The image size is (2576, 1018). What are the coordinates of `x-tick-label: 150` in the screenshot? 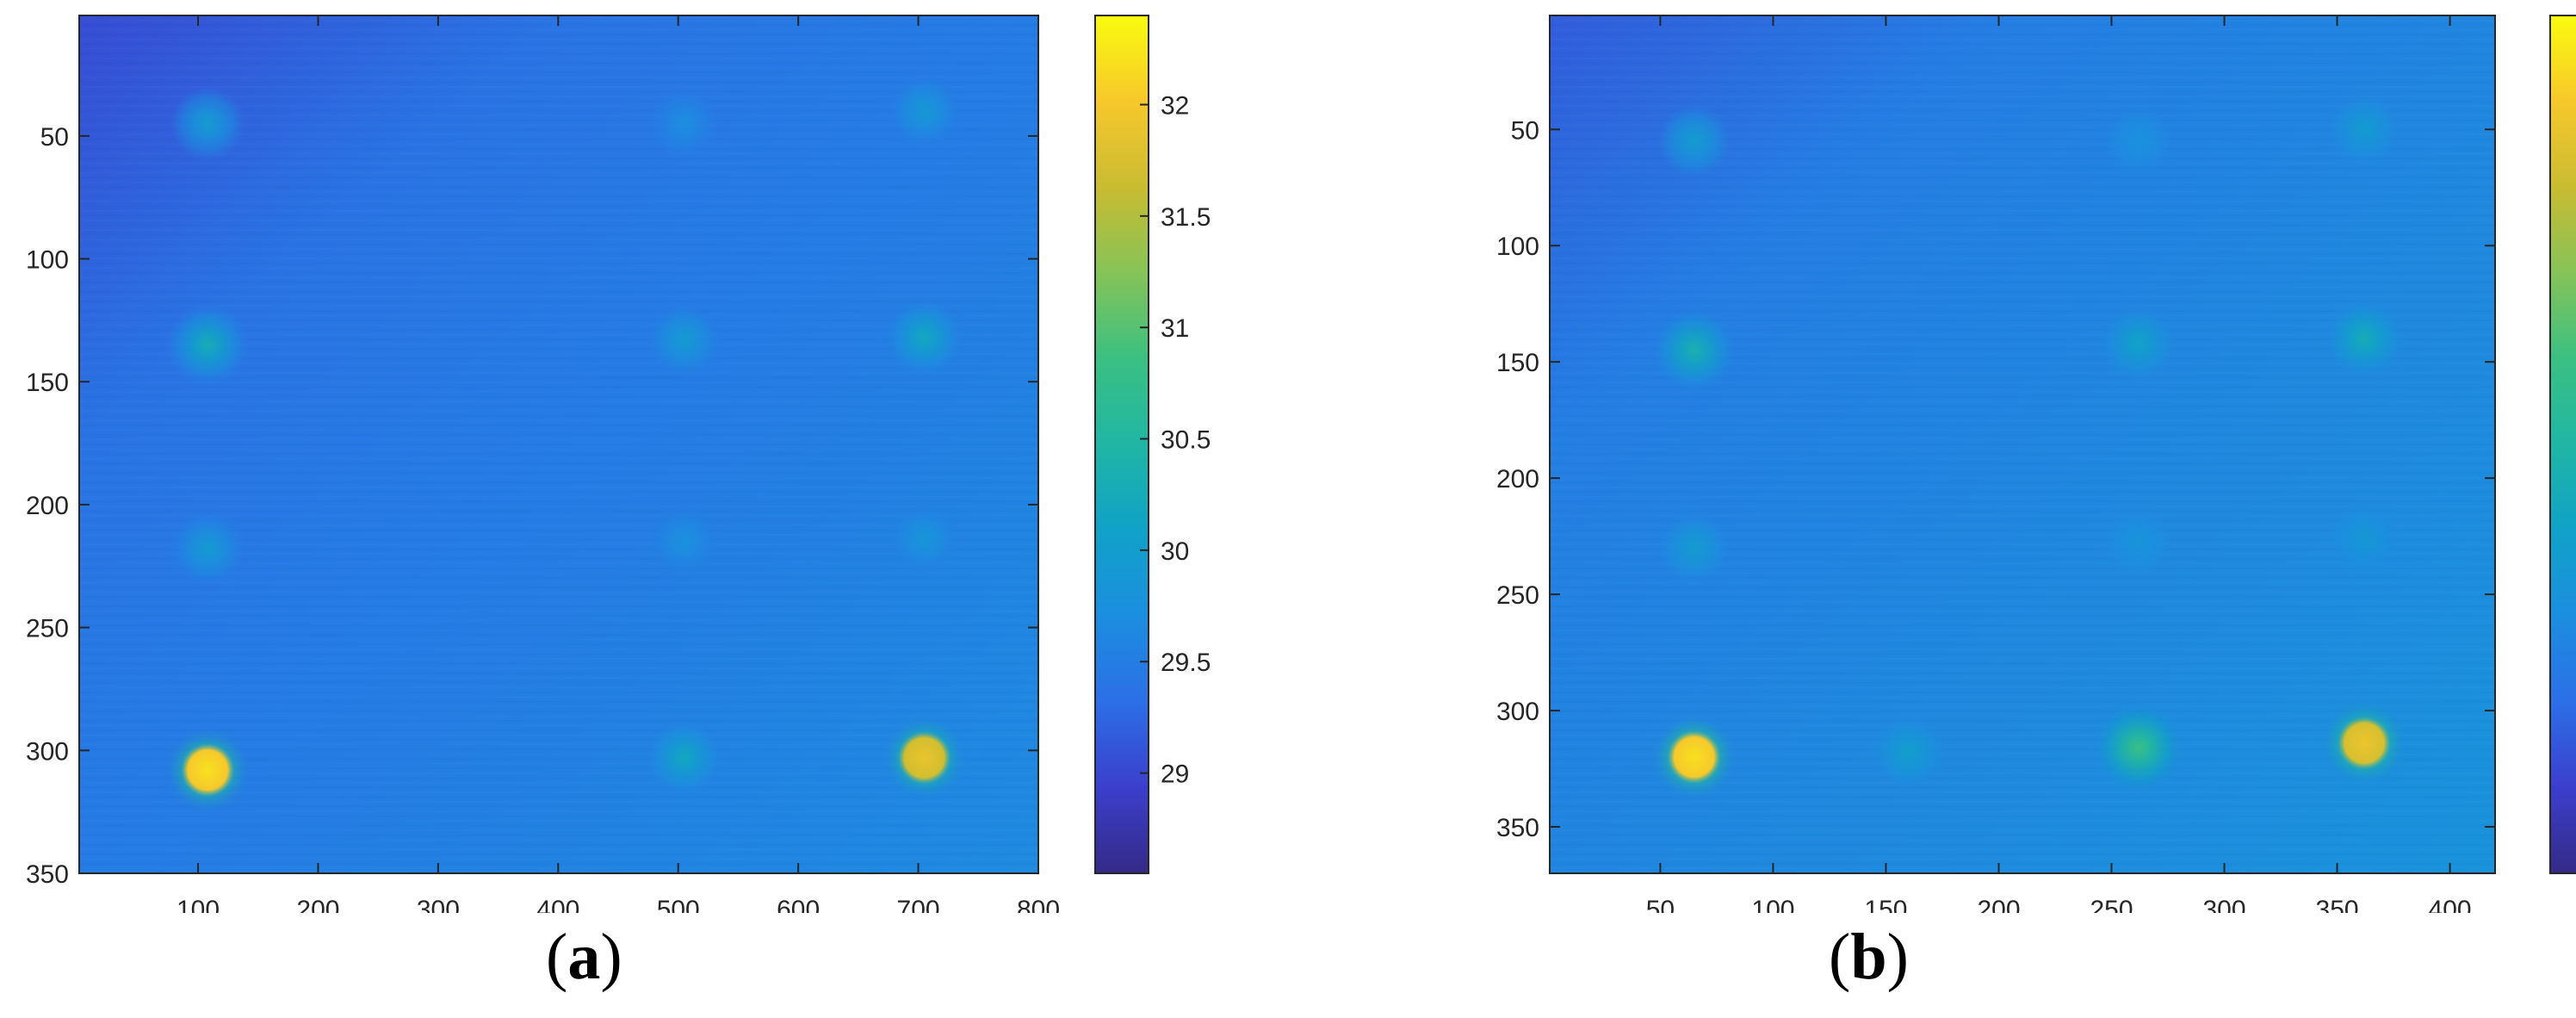 It's located at (1886, 904).